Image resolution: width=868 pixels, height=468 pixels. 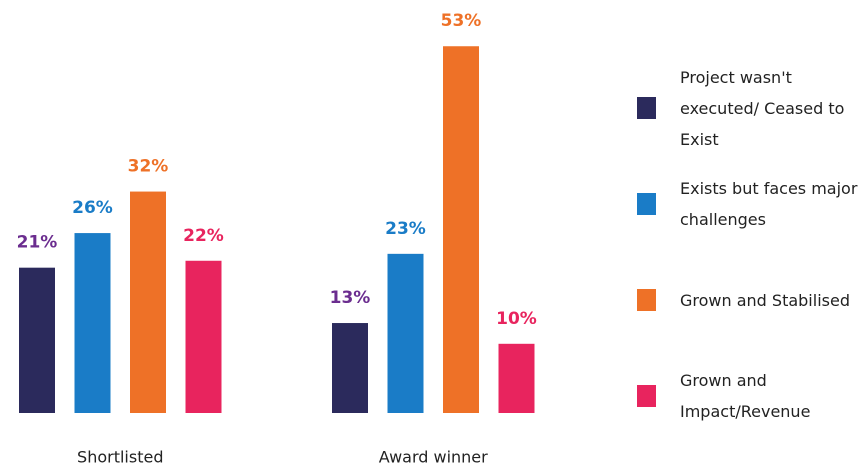 I want to click on value-label: 32%, so click(x=148, y=167).